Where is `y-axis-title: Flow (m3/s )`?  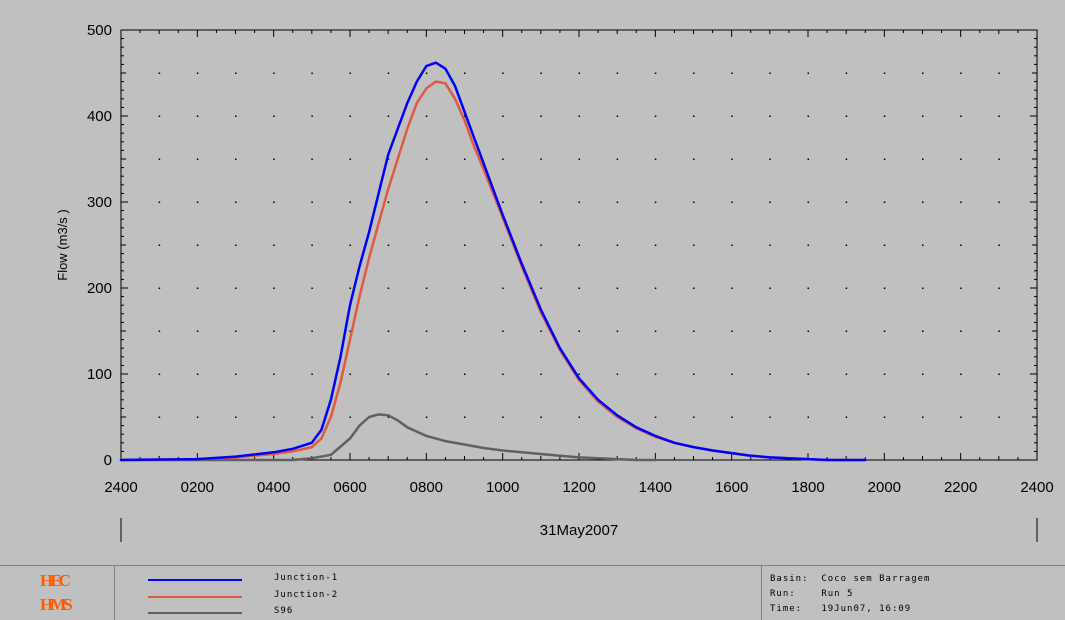
y-axis-title: Flow (m3/s ) is located at coordinates (62, 245).